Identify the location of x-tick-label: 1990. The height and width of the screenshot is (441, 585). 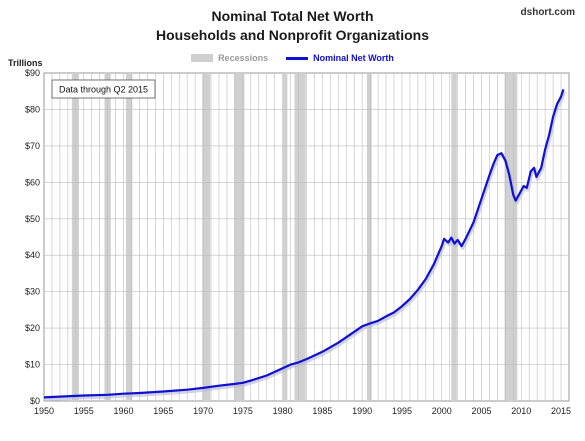
(362, 411).